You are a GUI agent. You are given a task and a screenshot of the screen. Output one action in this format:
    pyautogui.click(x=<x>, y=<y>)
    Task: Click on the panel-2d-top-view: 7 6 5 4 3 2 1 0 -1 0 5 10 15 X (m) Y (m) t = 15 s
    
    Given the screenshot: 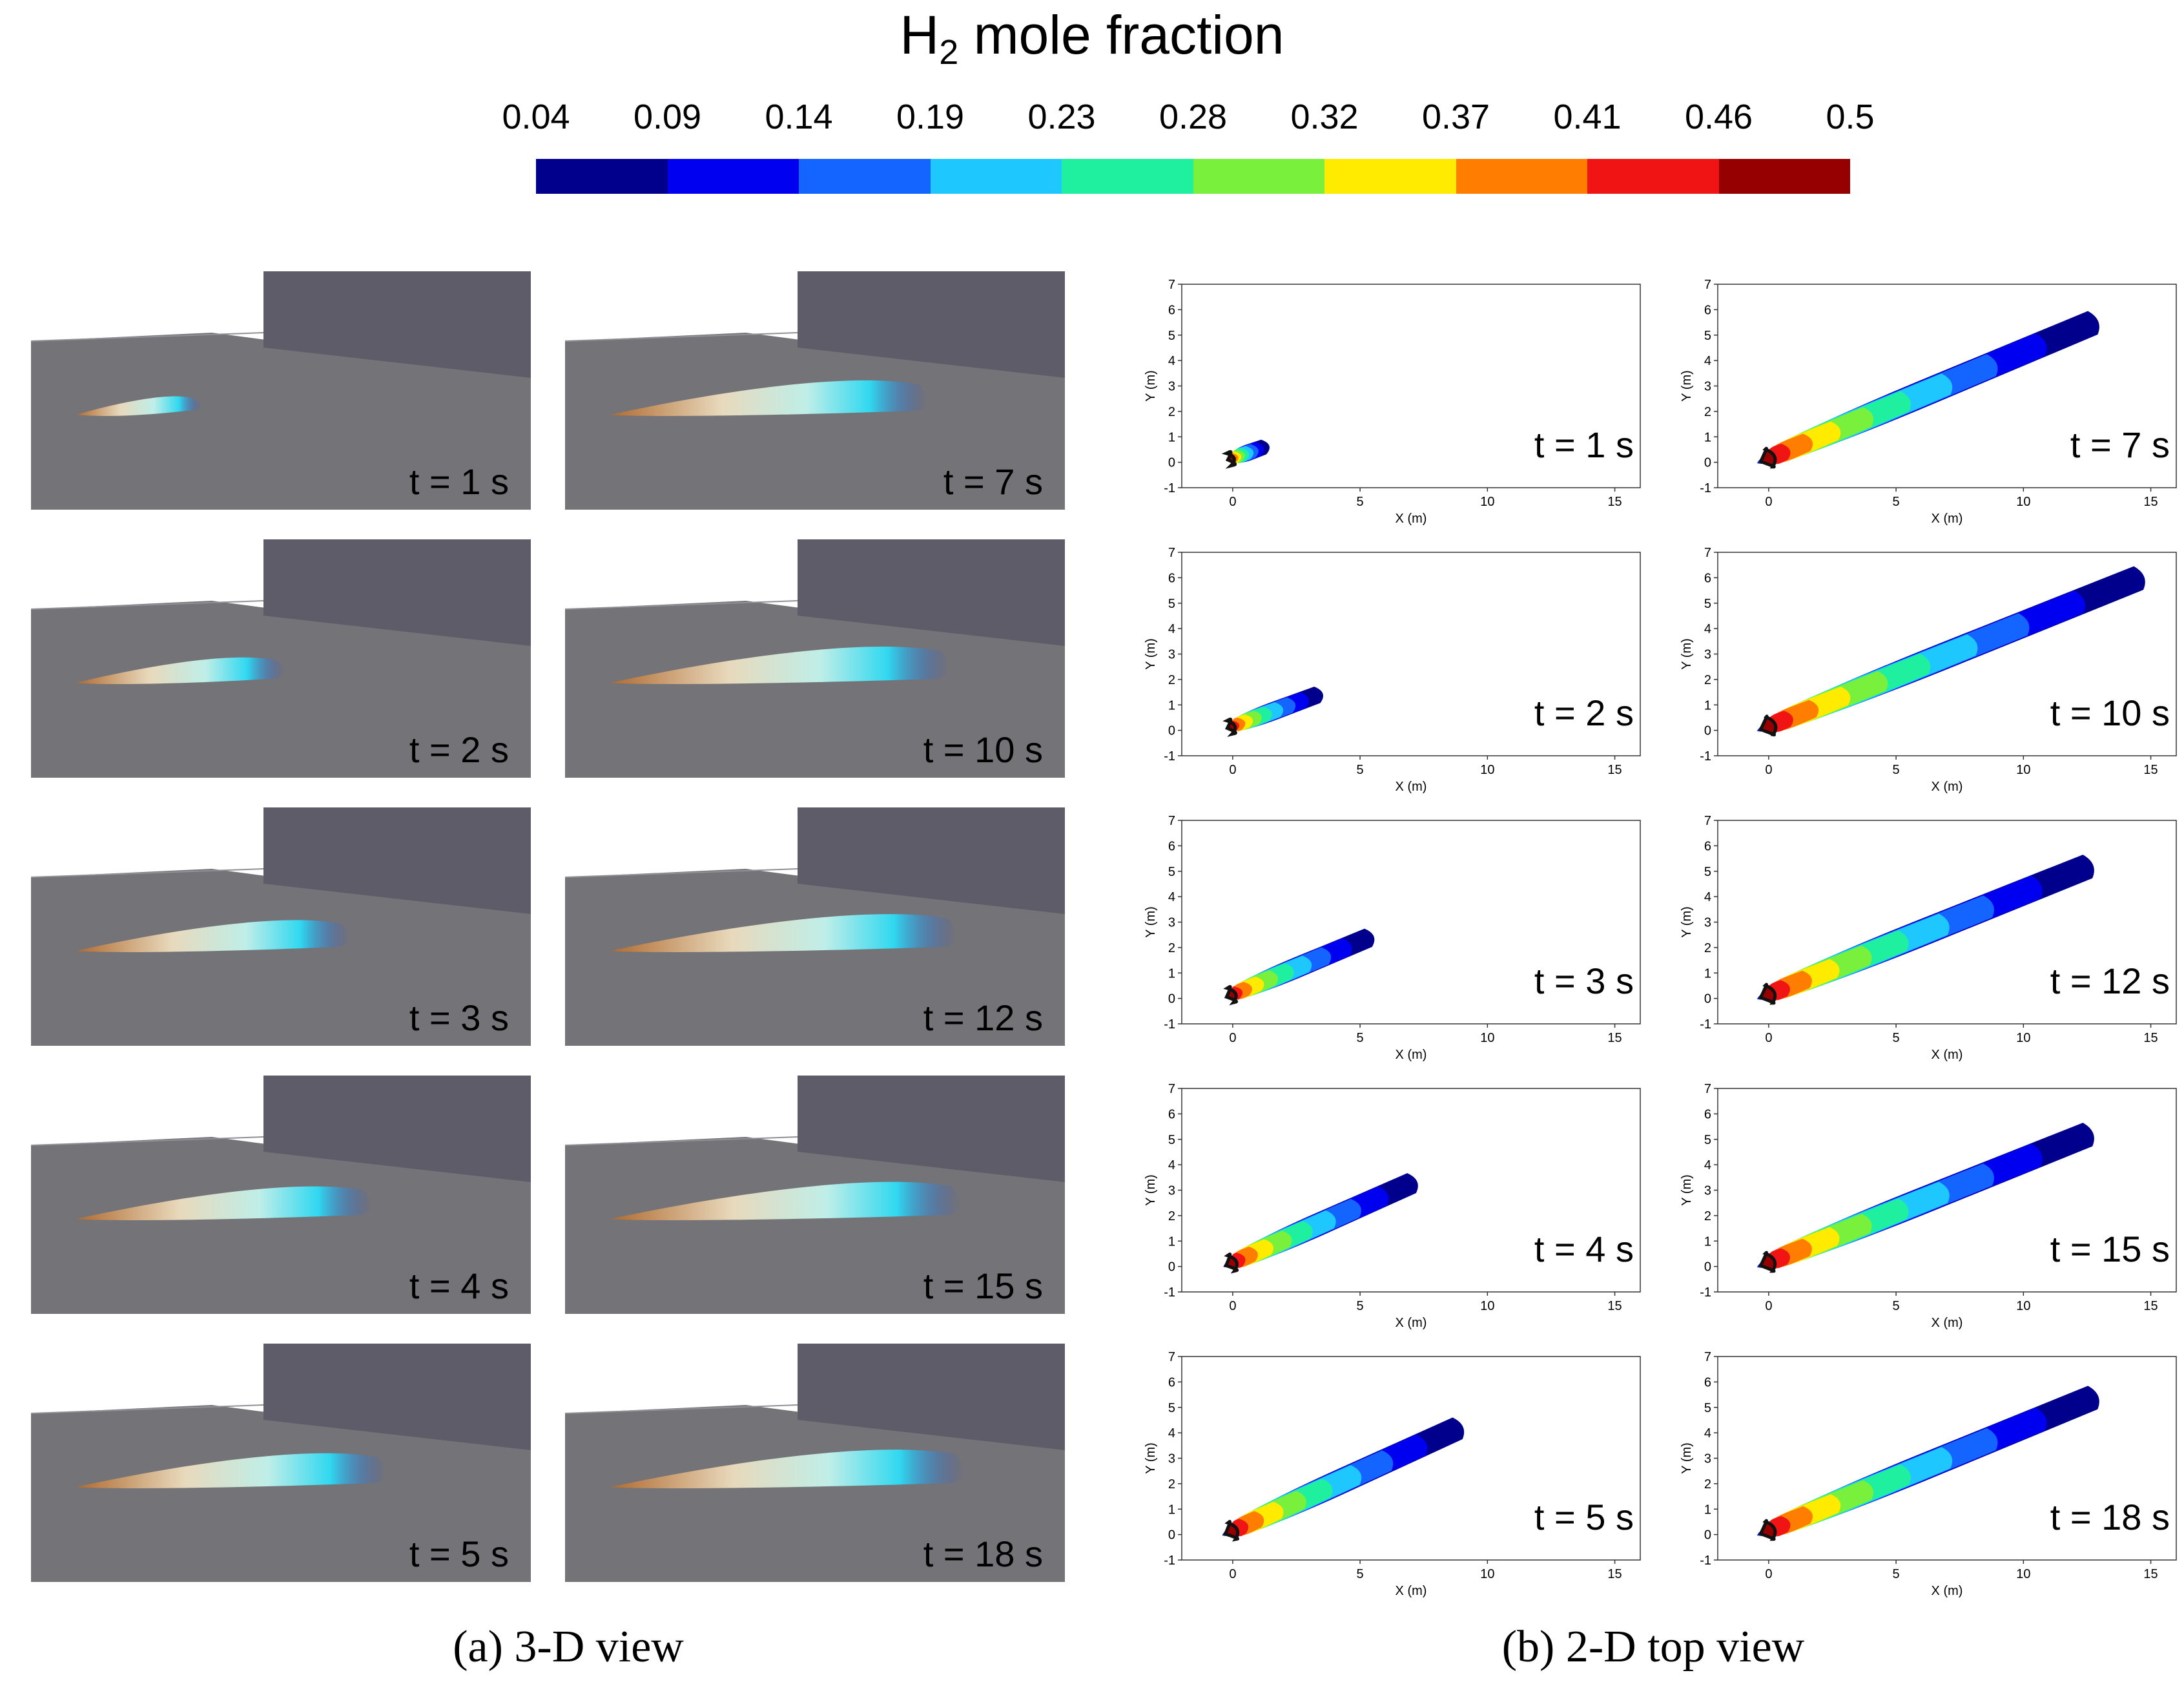 What is the action you would take?
    pyautogui.click(x=1928, y=1203)
    